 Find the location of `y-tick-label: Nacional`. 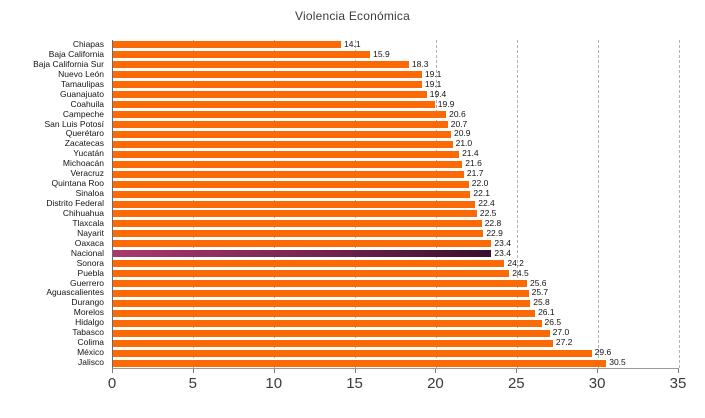

y-tick-label: Nacional is located at coordinates (87, 252).